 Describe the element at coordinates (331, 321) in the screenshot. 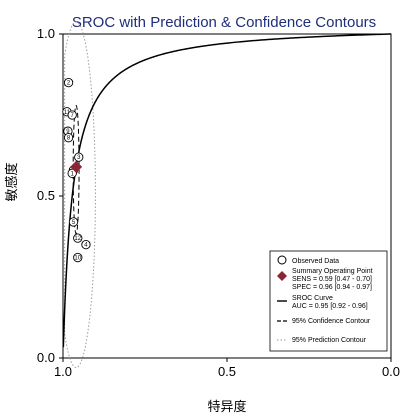

I see `legend-confidence-label: 95% Confidence Contour` at that location.